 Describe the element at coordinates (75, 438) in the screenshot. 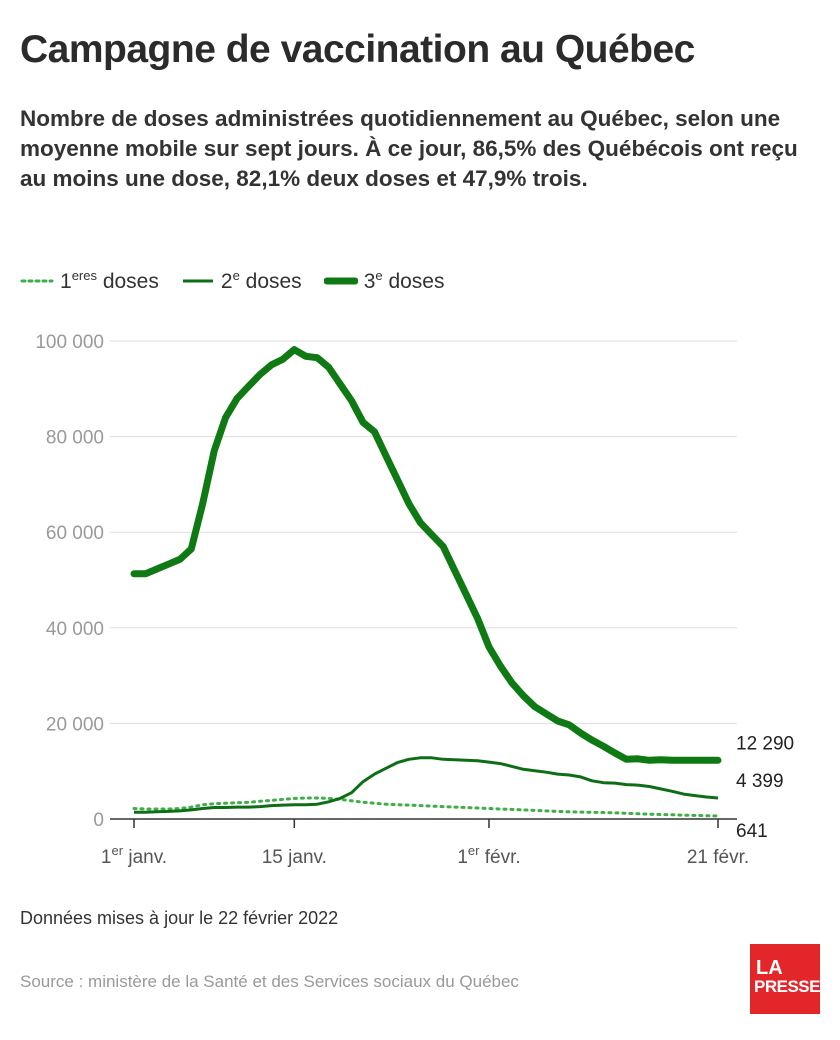

I see `y-tick-label: 80 000` at that location.